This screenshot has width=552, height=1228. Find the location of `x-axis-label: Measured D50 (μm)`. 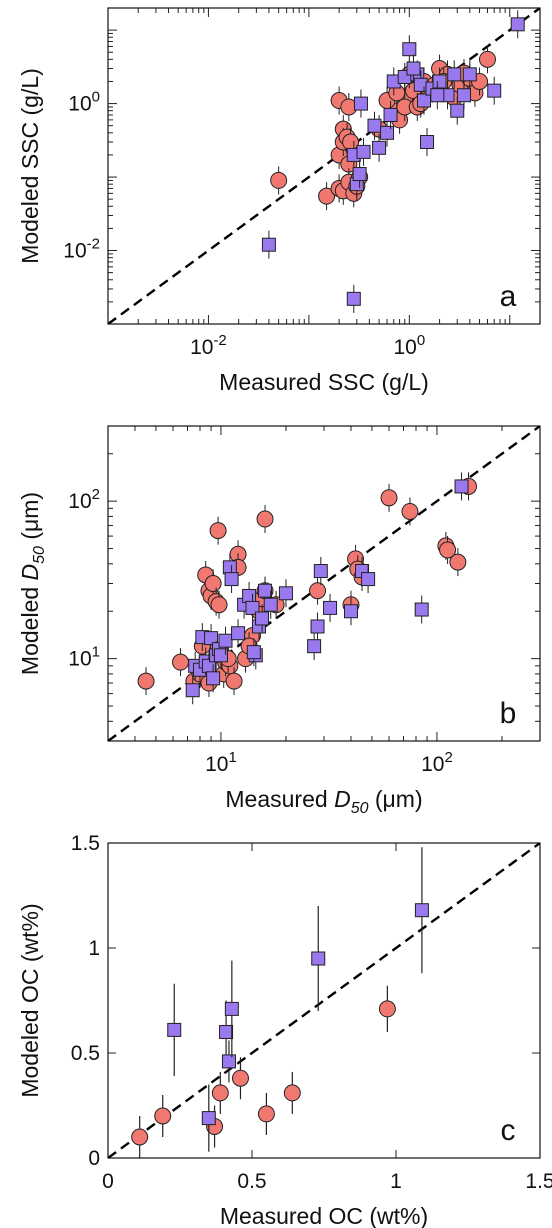

x-axis-label: Measured D50 (μm) is located at coordinates (323, 801).